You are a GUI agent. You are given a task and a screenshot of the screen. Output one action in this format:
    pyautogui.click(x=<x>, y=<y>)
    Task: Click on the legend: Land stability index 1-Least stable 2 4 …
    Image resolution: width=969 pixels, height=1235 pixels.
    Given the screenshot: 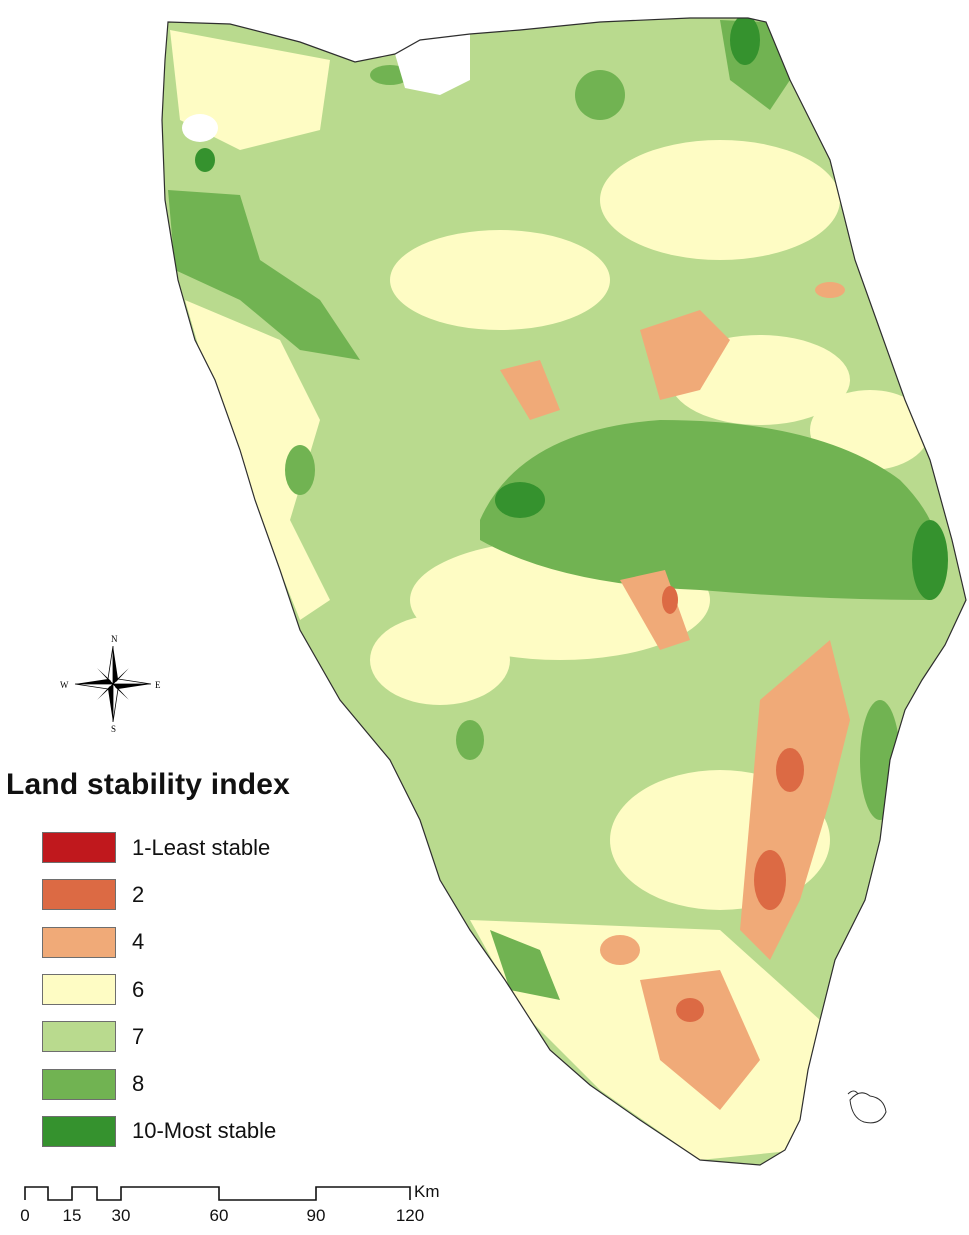 What is the action you would take?
    pyautogui.click(x=186, y=961)
    